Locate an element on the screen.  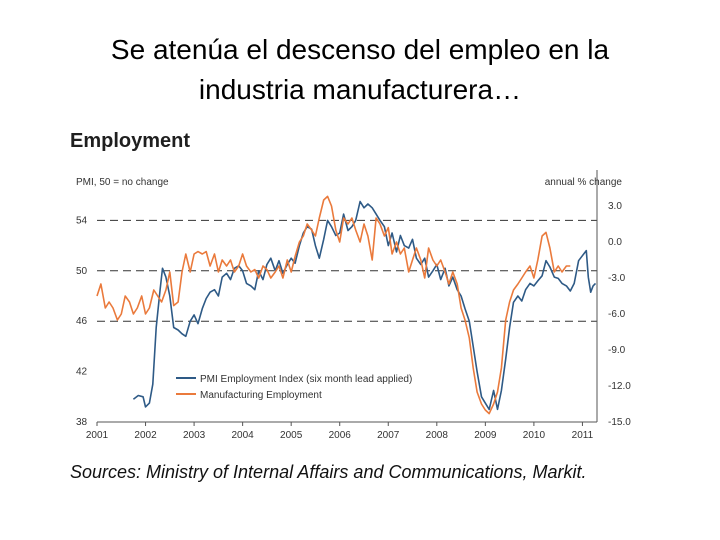
x-tick-label: 2002 is located at coordinates (145, 435).